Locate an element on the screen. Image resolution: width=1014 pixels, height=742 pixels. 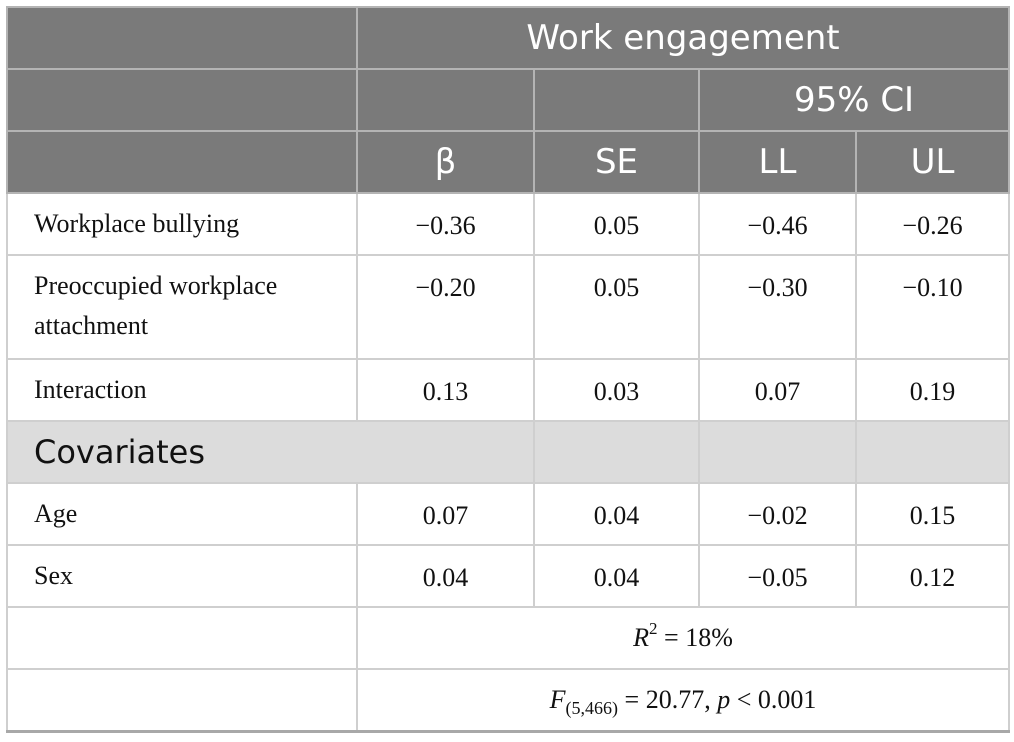
header-row-ci: 95% CI is located at coordinates (508, 100).